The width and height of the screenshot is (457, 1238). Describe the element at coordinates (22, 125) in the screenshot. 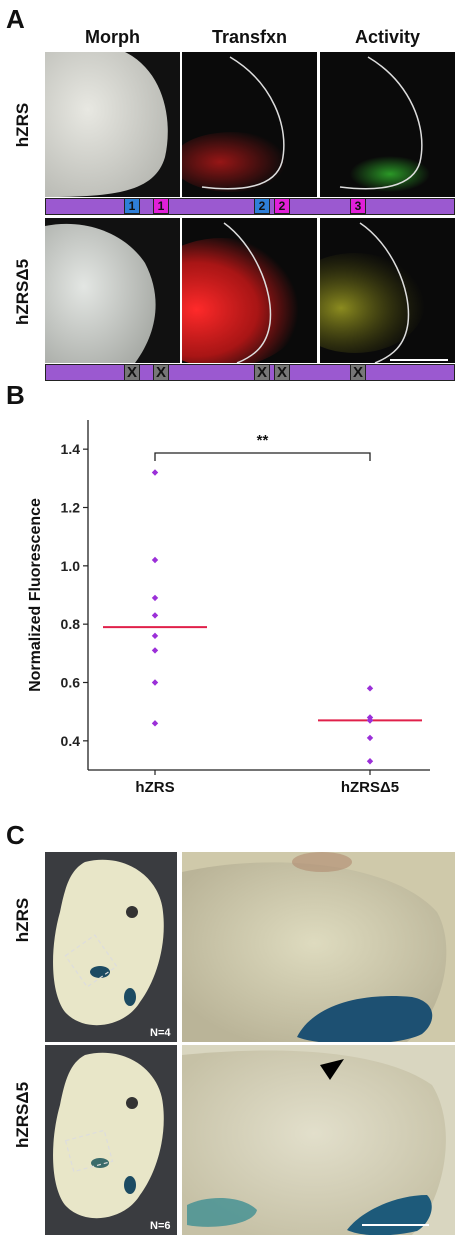

I see `row-label-hzrs-a: hZRS` at that location.